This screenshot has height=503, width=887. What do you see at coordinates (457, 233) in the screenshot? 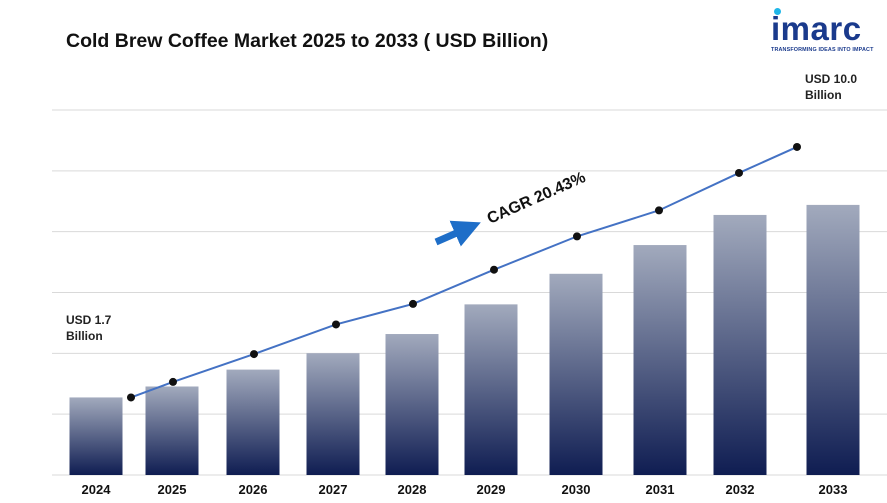
I see `cagr-arrow-icon` at bounding box center [457, 233].